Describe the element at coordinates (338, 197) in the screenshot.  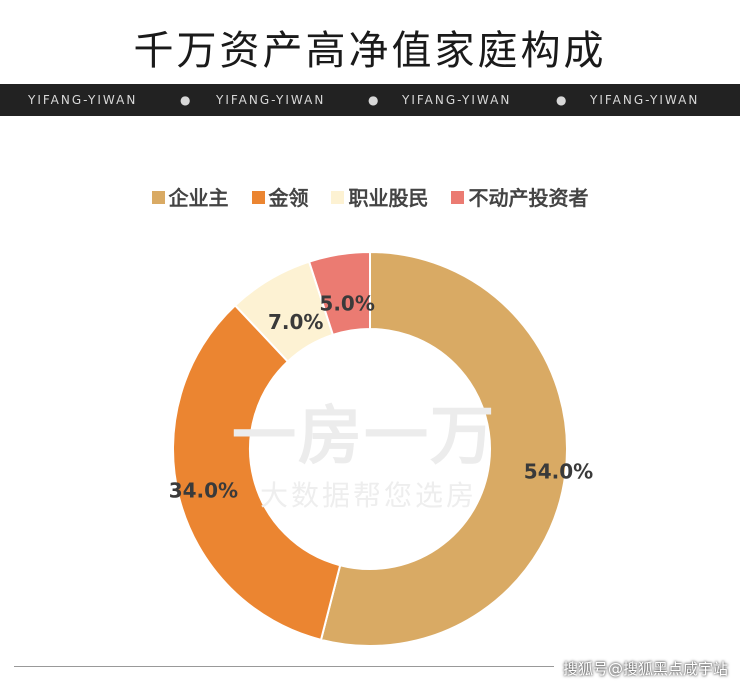
I see `legend-swatch-investor` at that location.